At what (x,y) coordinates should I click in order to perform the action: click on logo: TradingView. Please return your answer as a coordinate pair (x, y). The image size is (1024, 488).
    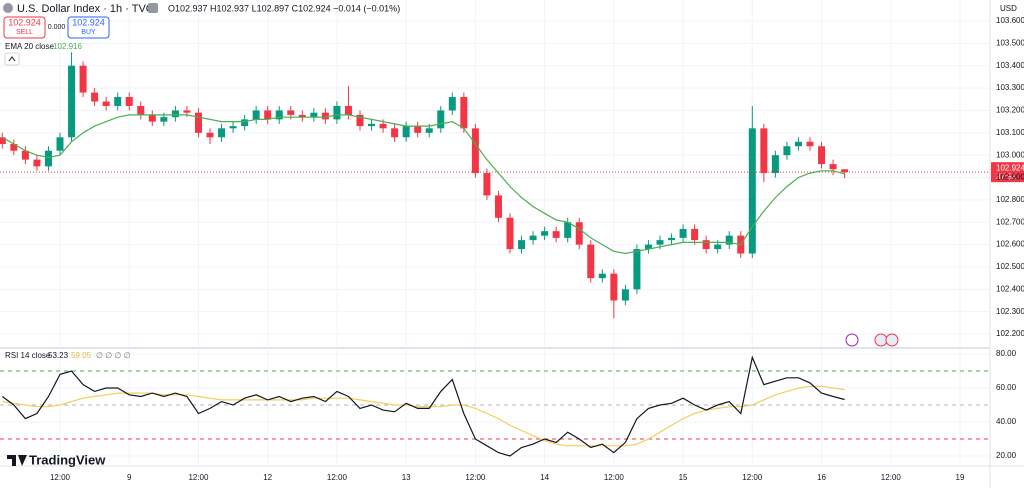
    Looking at the image, I should click on (67, 459).